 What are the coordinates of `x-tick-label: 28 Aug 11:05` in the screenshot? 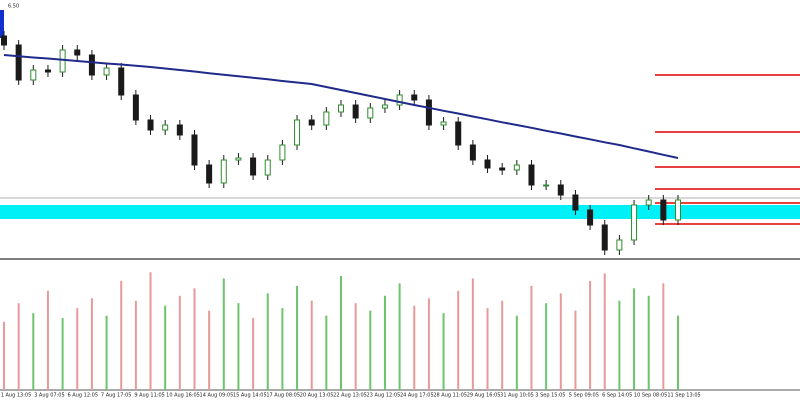 It's located at (450, 396).